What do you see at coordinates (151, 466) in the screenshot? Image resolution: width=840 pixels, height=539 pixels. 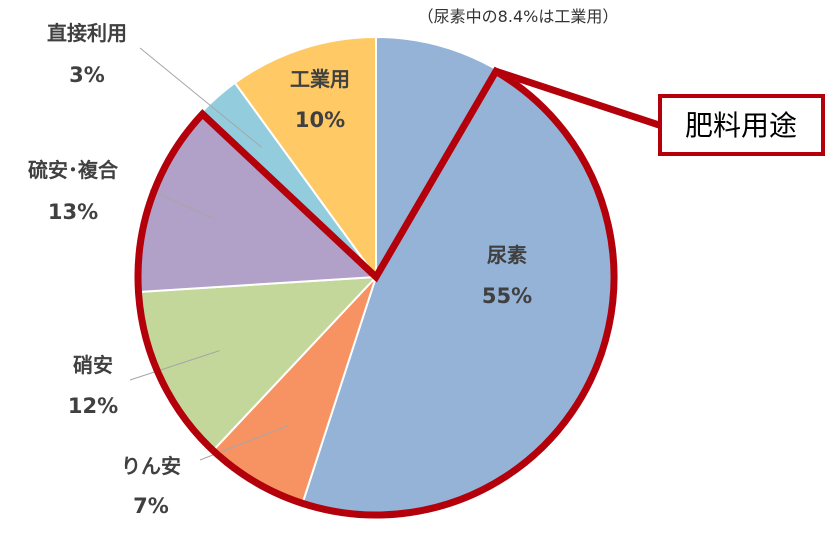 I see `slice-label-name: りん安` at bounding box center [151, 466].